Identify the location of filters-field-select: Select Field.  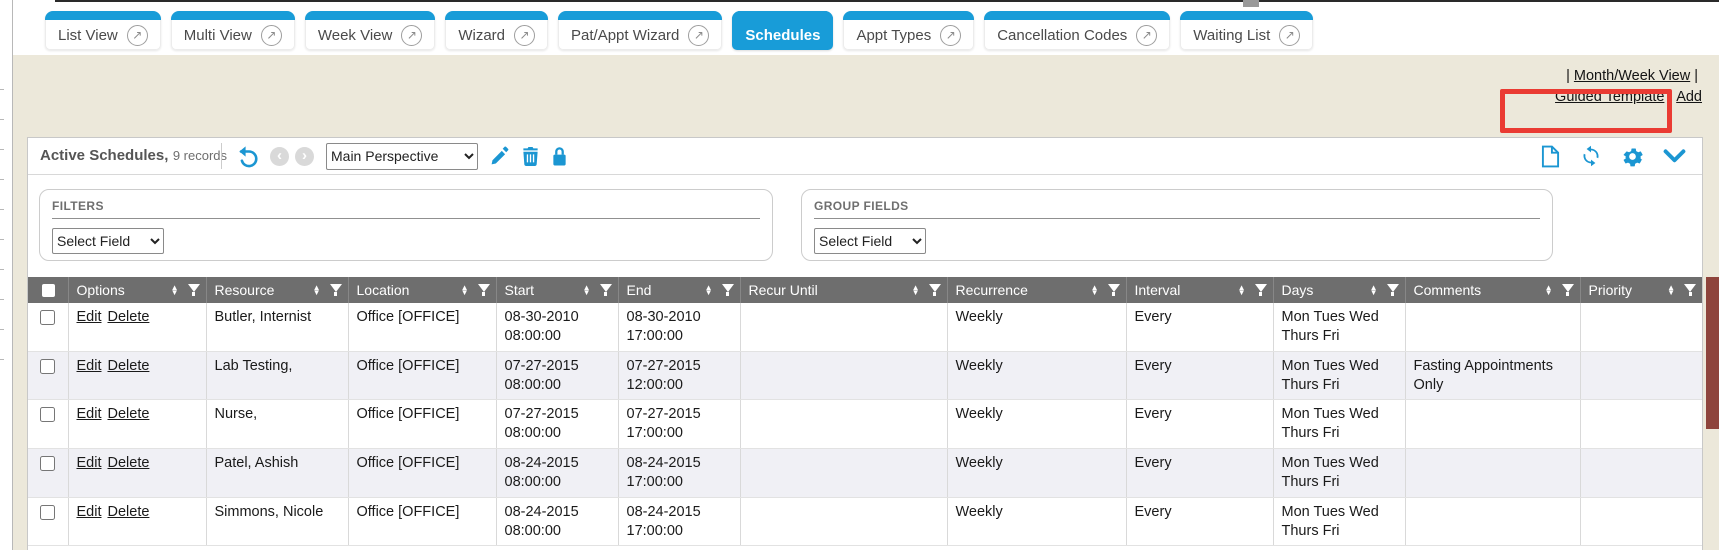
(108, 241).